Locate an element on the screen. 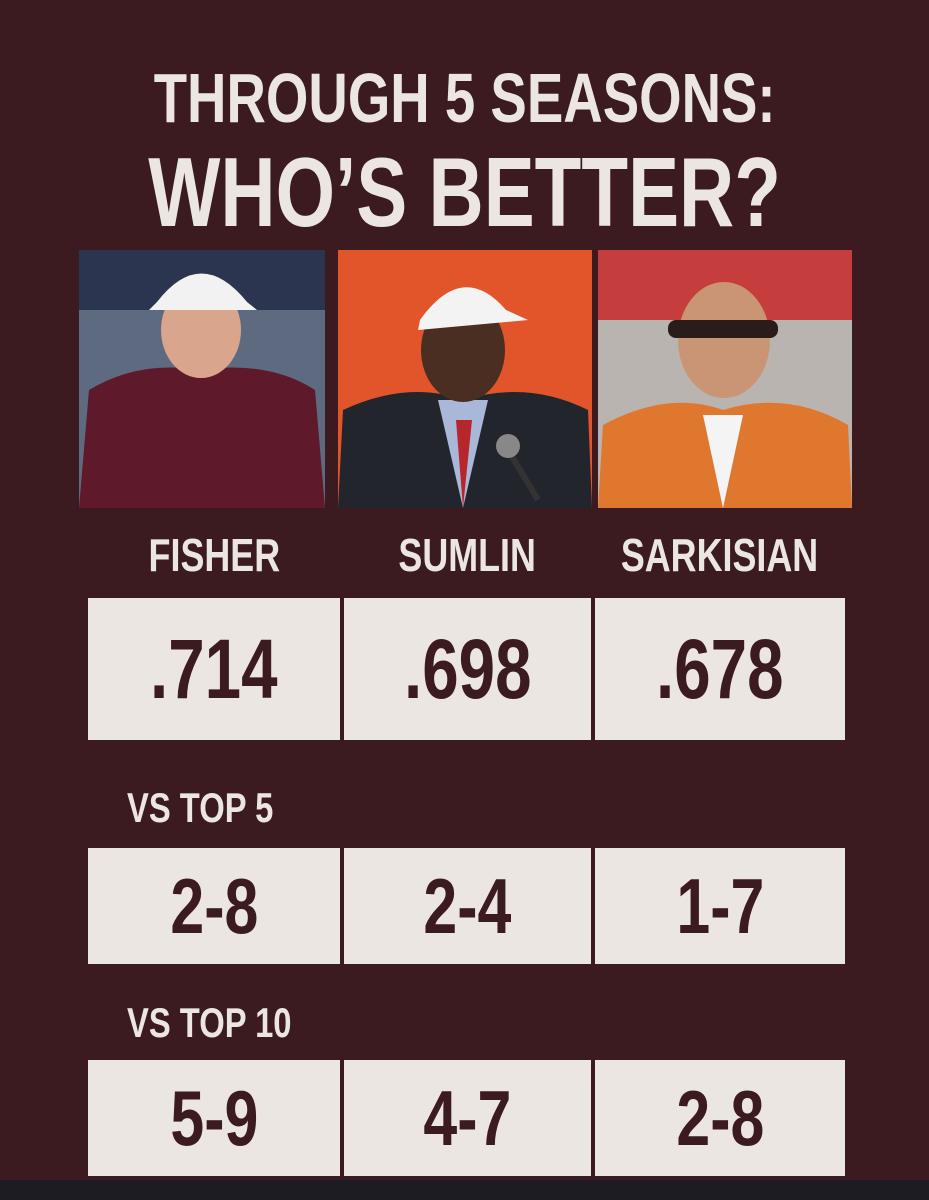 Image resolution: width=929 pixels, height=1200 pixels. coach-name-cell: FISHER is located at coordinates (214, 555).